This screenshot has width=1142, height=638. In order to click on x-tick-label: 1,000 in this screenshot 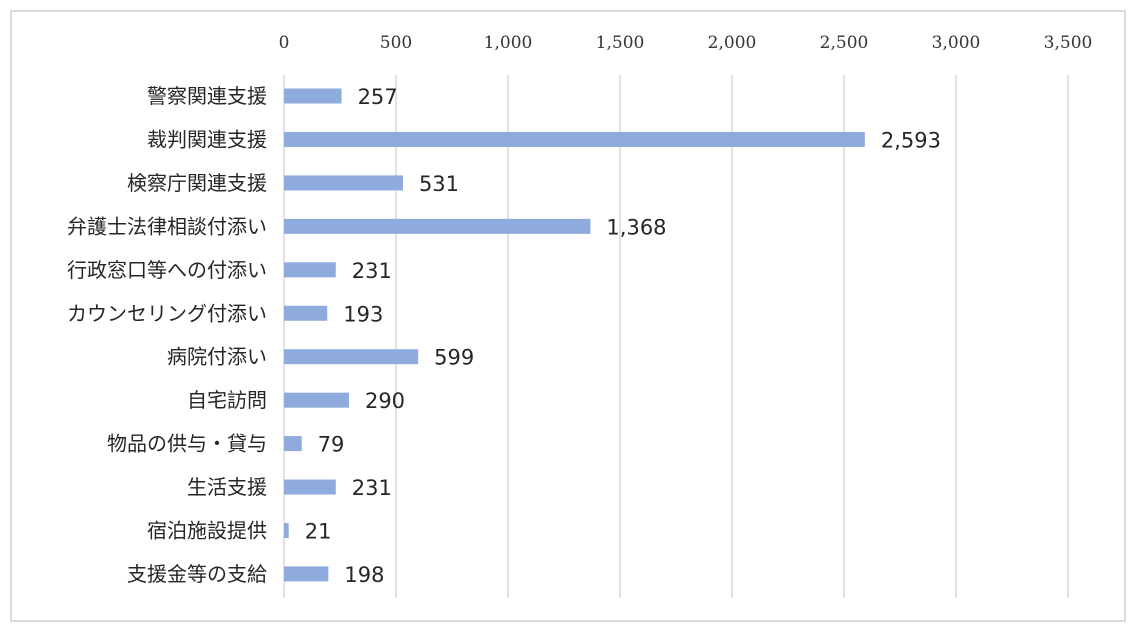, I will do `click(508, 43)`.